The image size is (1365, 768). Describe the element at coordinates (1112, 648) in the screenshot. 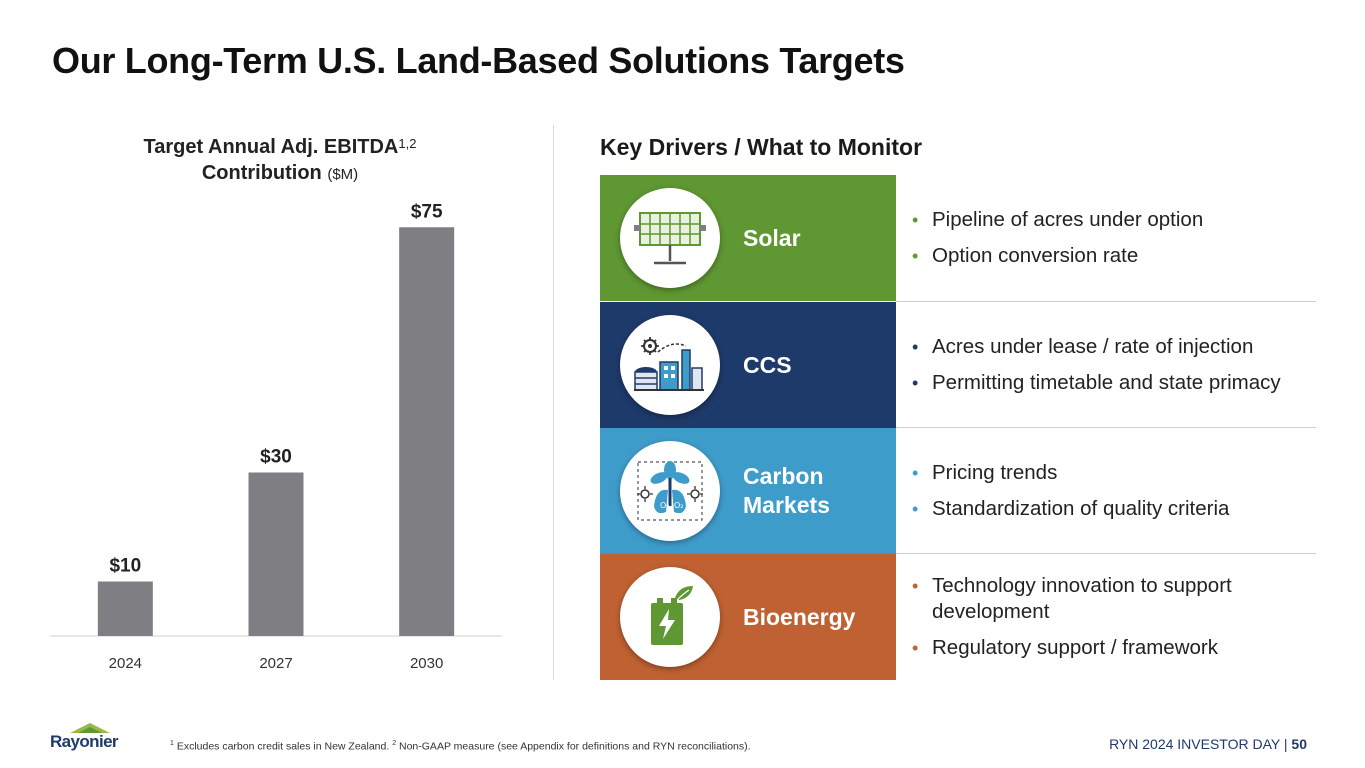

I see `bullet-item: Regulatory support / framework` at that location.